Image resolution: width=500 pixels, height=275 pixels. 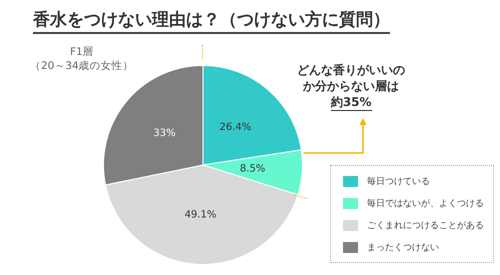 I want to click on legend-label: まったくつけない, so click(x=403, y=248).